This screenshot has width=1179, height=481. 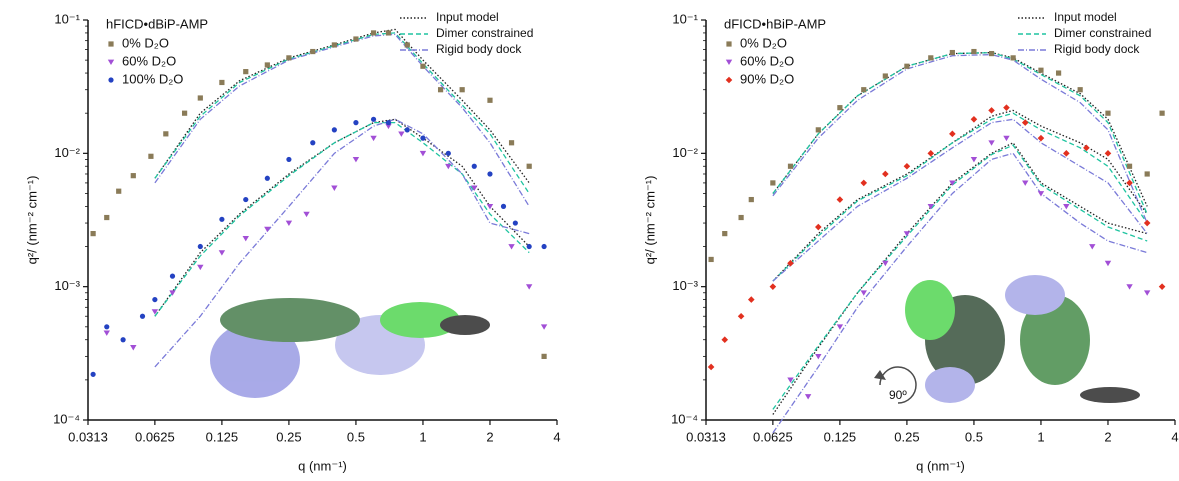 What do you see at coordinates (1097, 49) in the screenshot?
I see `legend-label: Rigid body dock` at bounding box center [1097, 49].